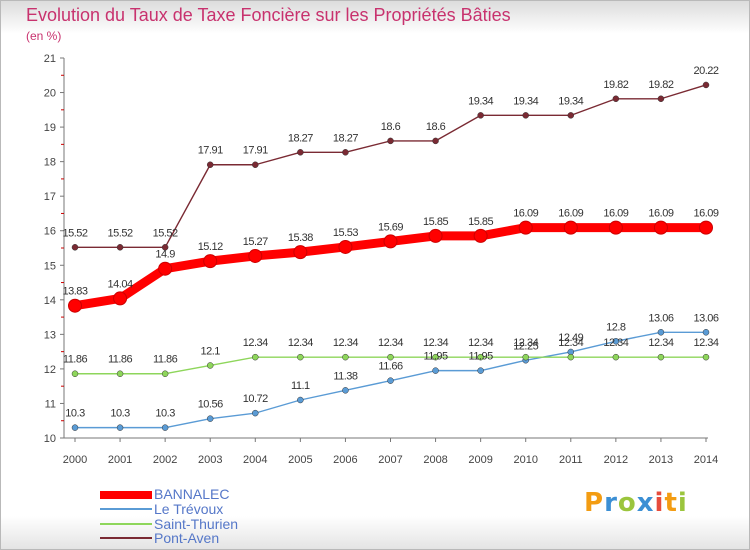  I want to click on x-tick-label: 2006, so click(345, 460).